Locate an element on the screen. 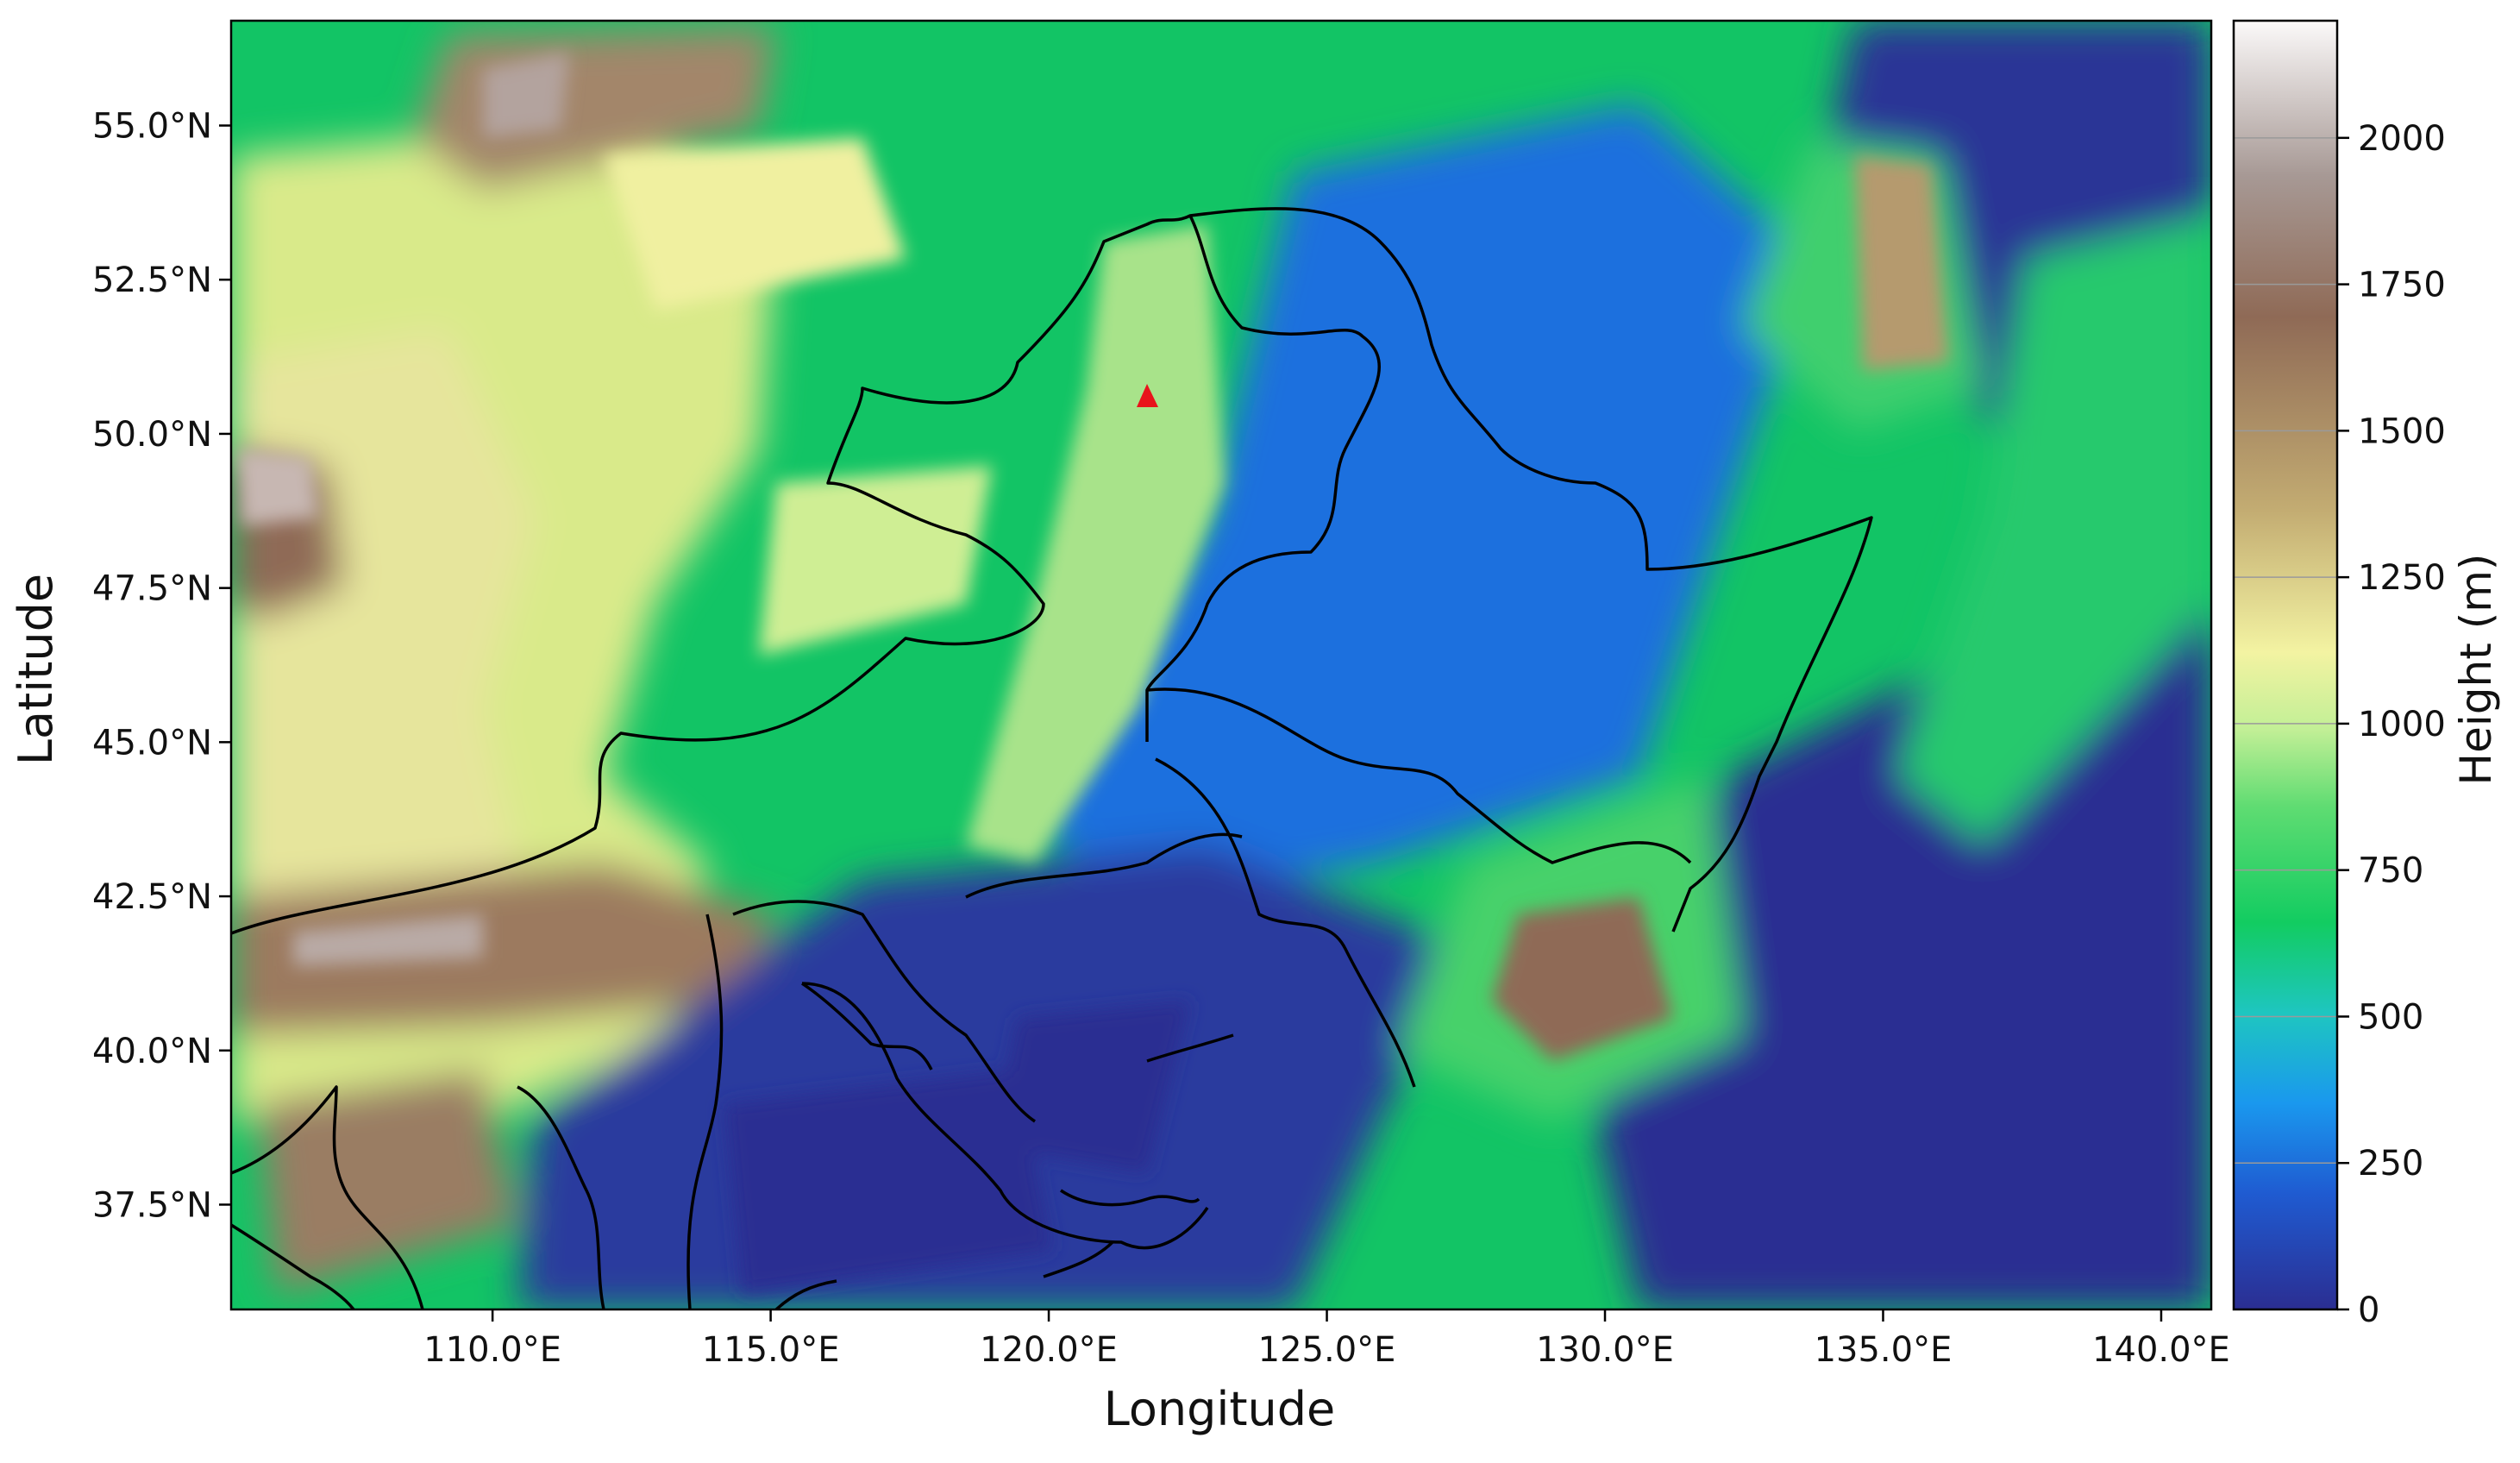  colorbar-tick-label: 1750 is located at coordinates (2402, 285).